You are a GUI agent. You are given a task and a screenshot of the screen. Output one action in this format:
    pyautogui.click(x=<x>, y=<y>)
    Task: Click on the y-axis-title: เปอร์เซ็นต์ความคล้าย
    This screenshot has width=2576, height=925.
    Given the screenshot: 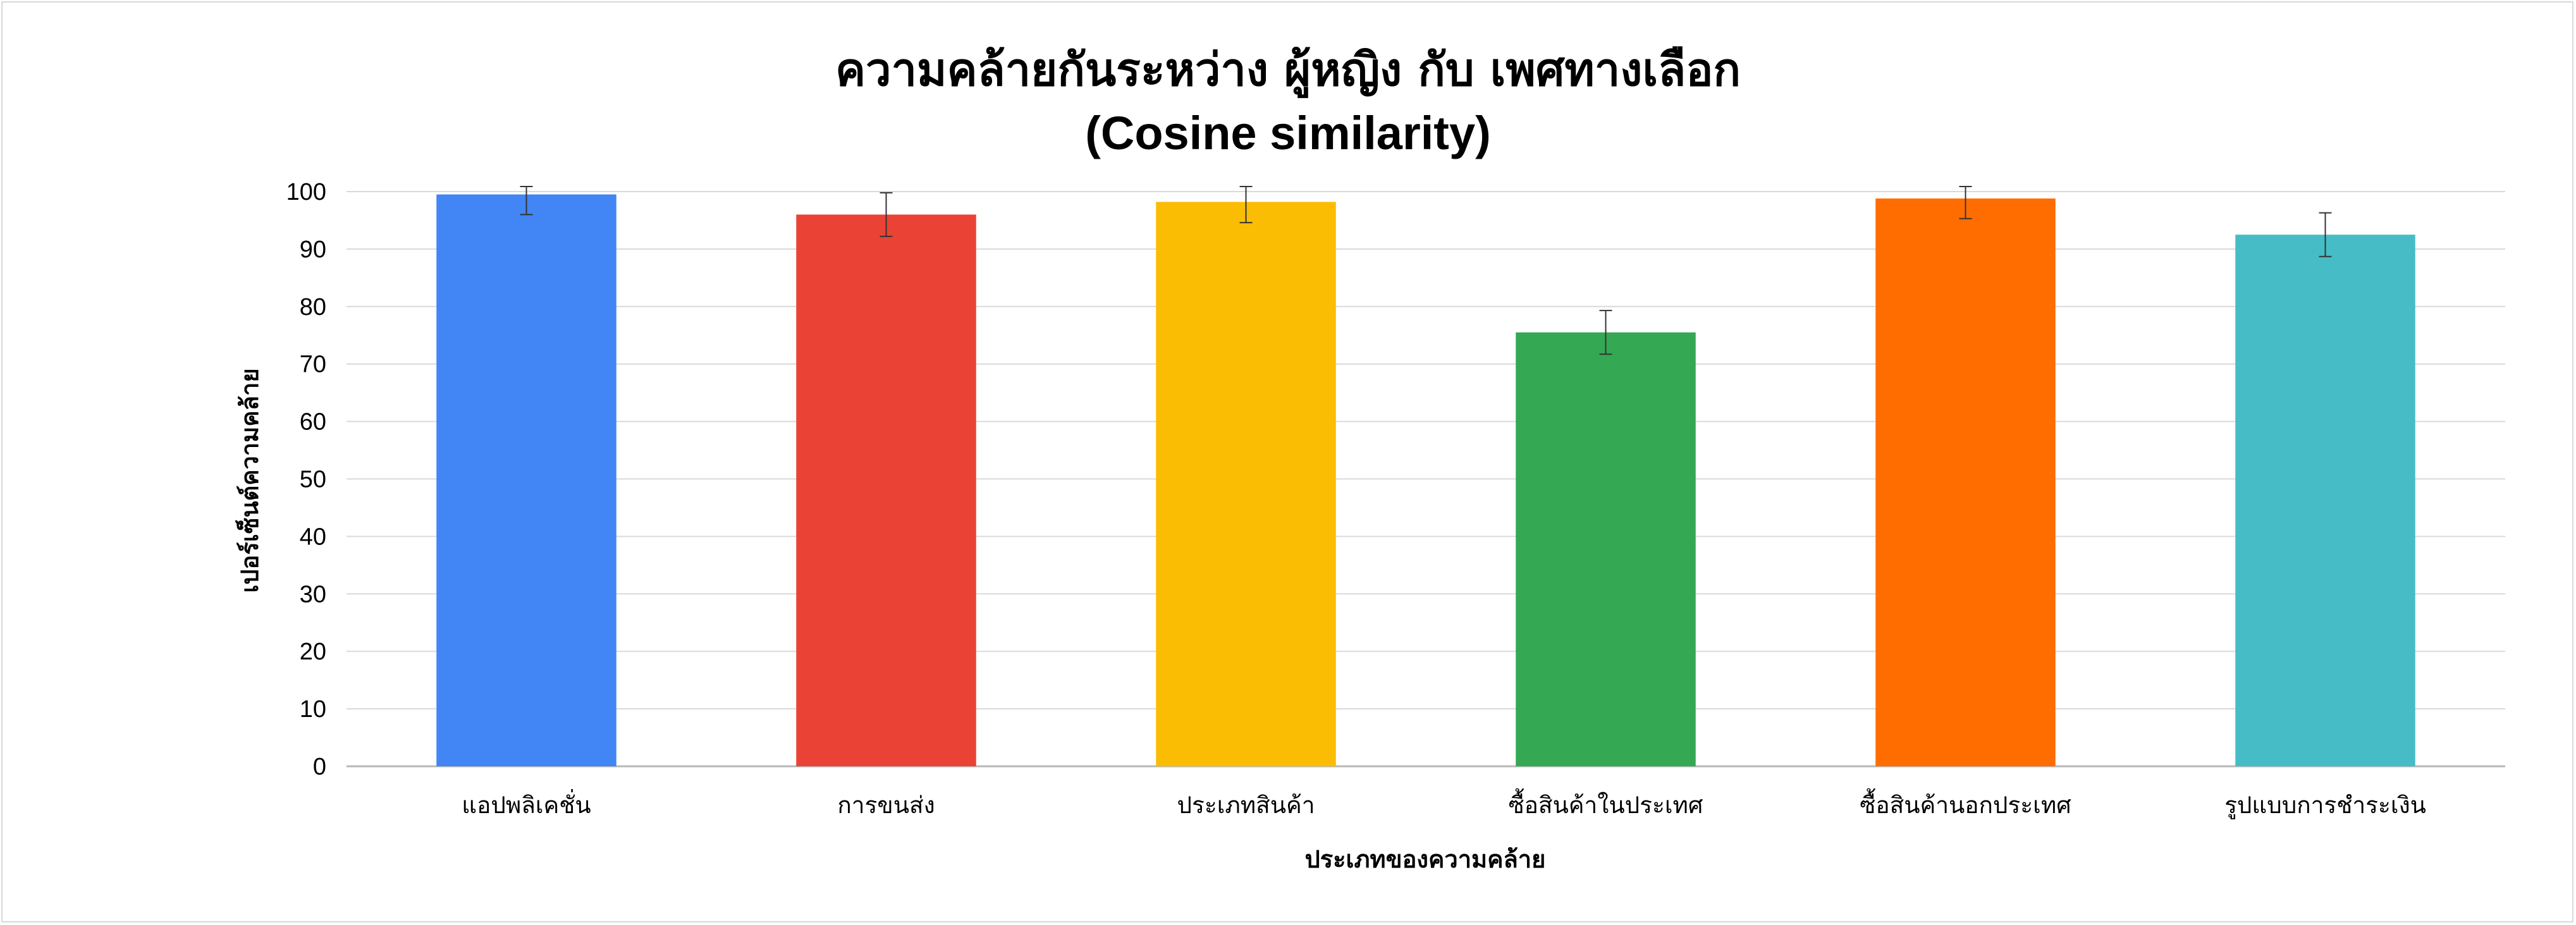 What is the action you would take?
    pyautogui.click(x=249, y=480)
    